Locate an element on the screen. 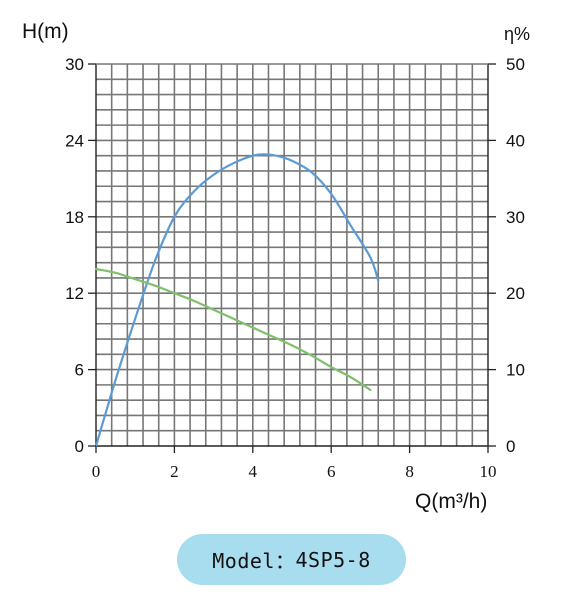  y-right-tick-label: 40 is located at coordinates (515, 140).